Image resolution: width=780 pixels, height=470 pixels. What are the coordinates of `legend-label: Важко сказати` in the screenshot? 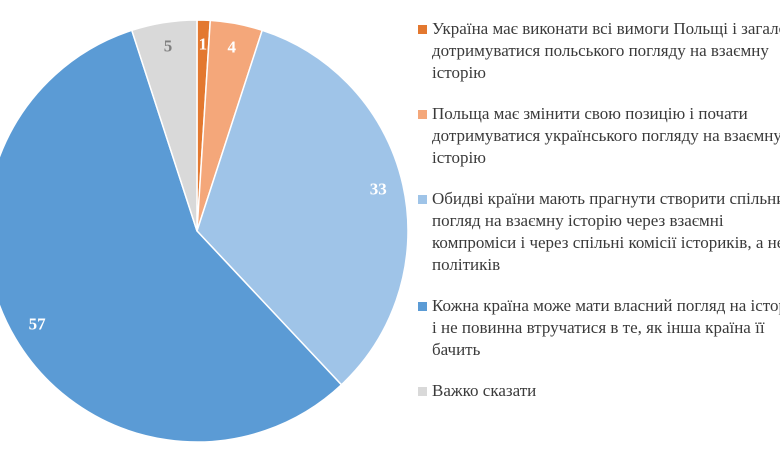 It's located at (484, 390).